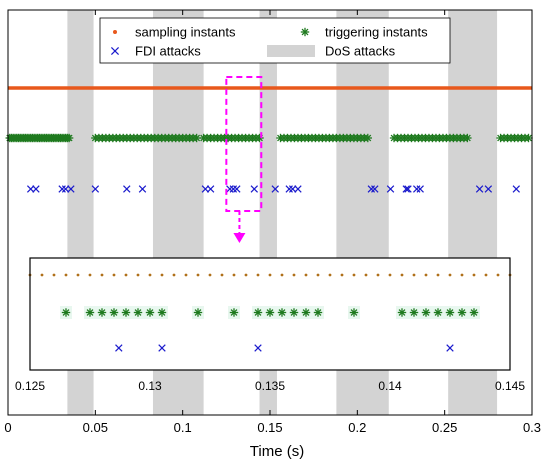 Image resolution: width=550 pixels, height=465 pixels. I want to click on zoom-box, so click(244, 144).